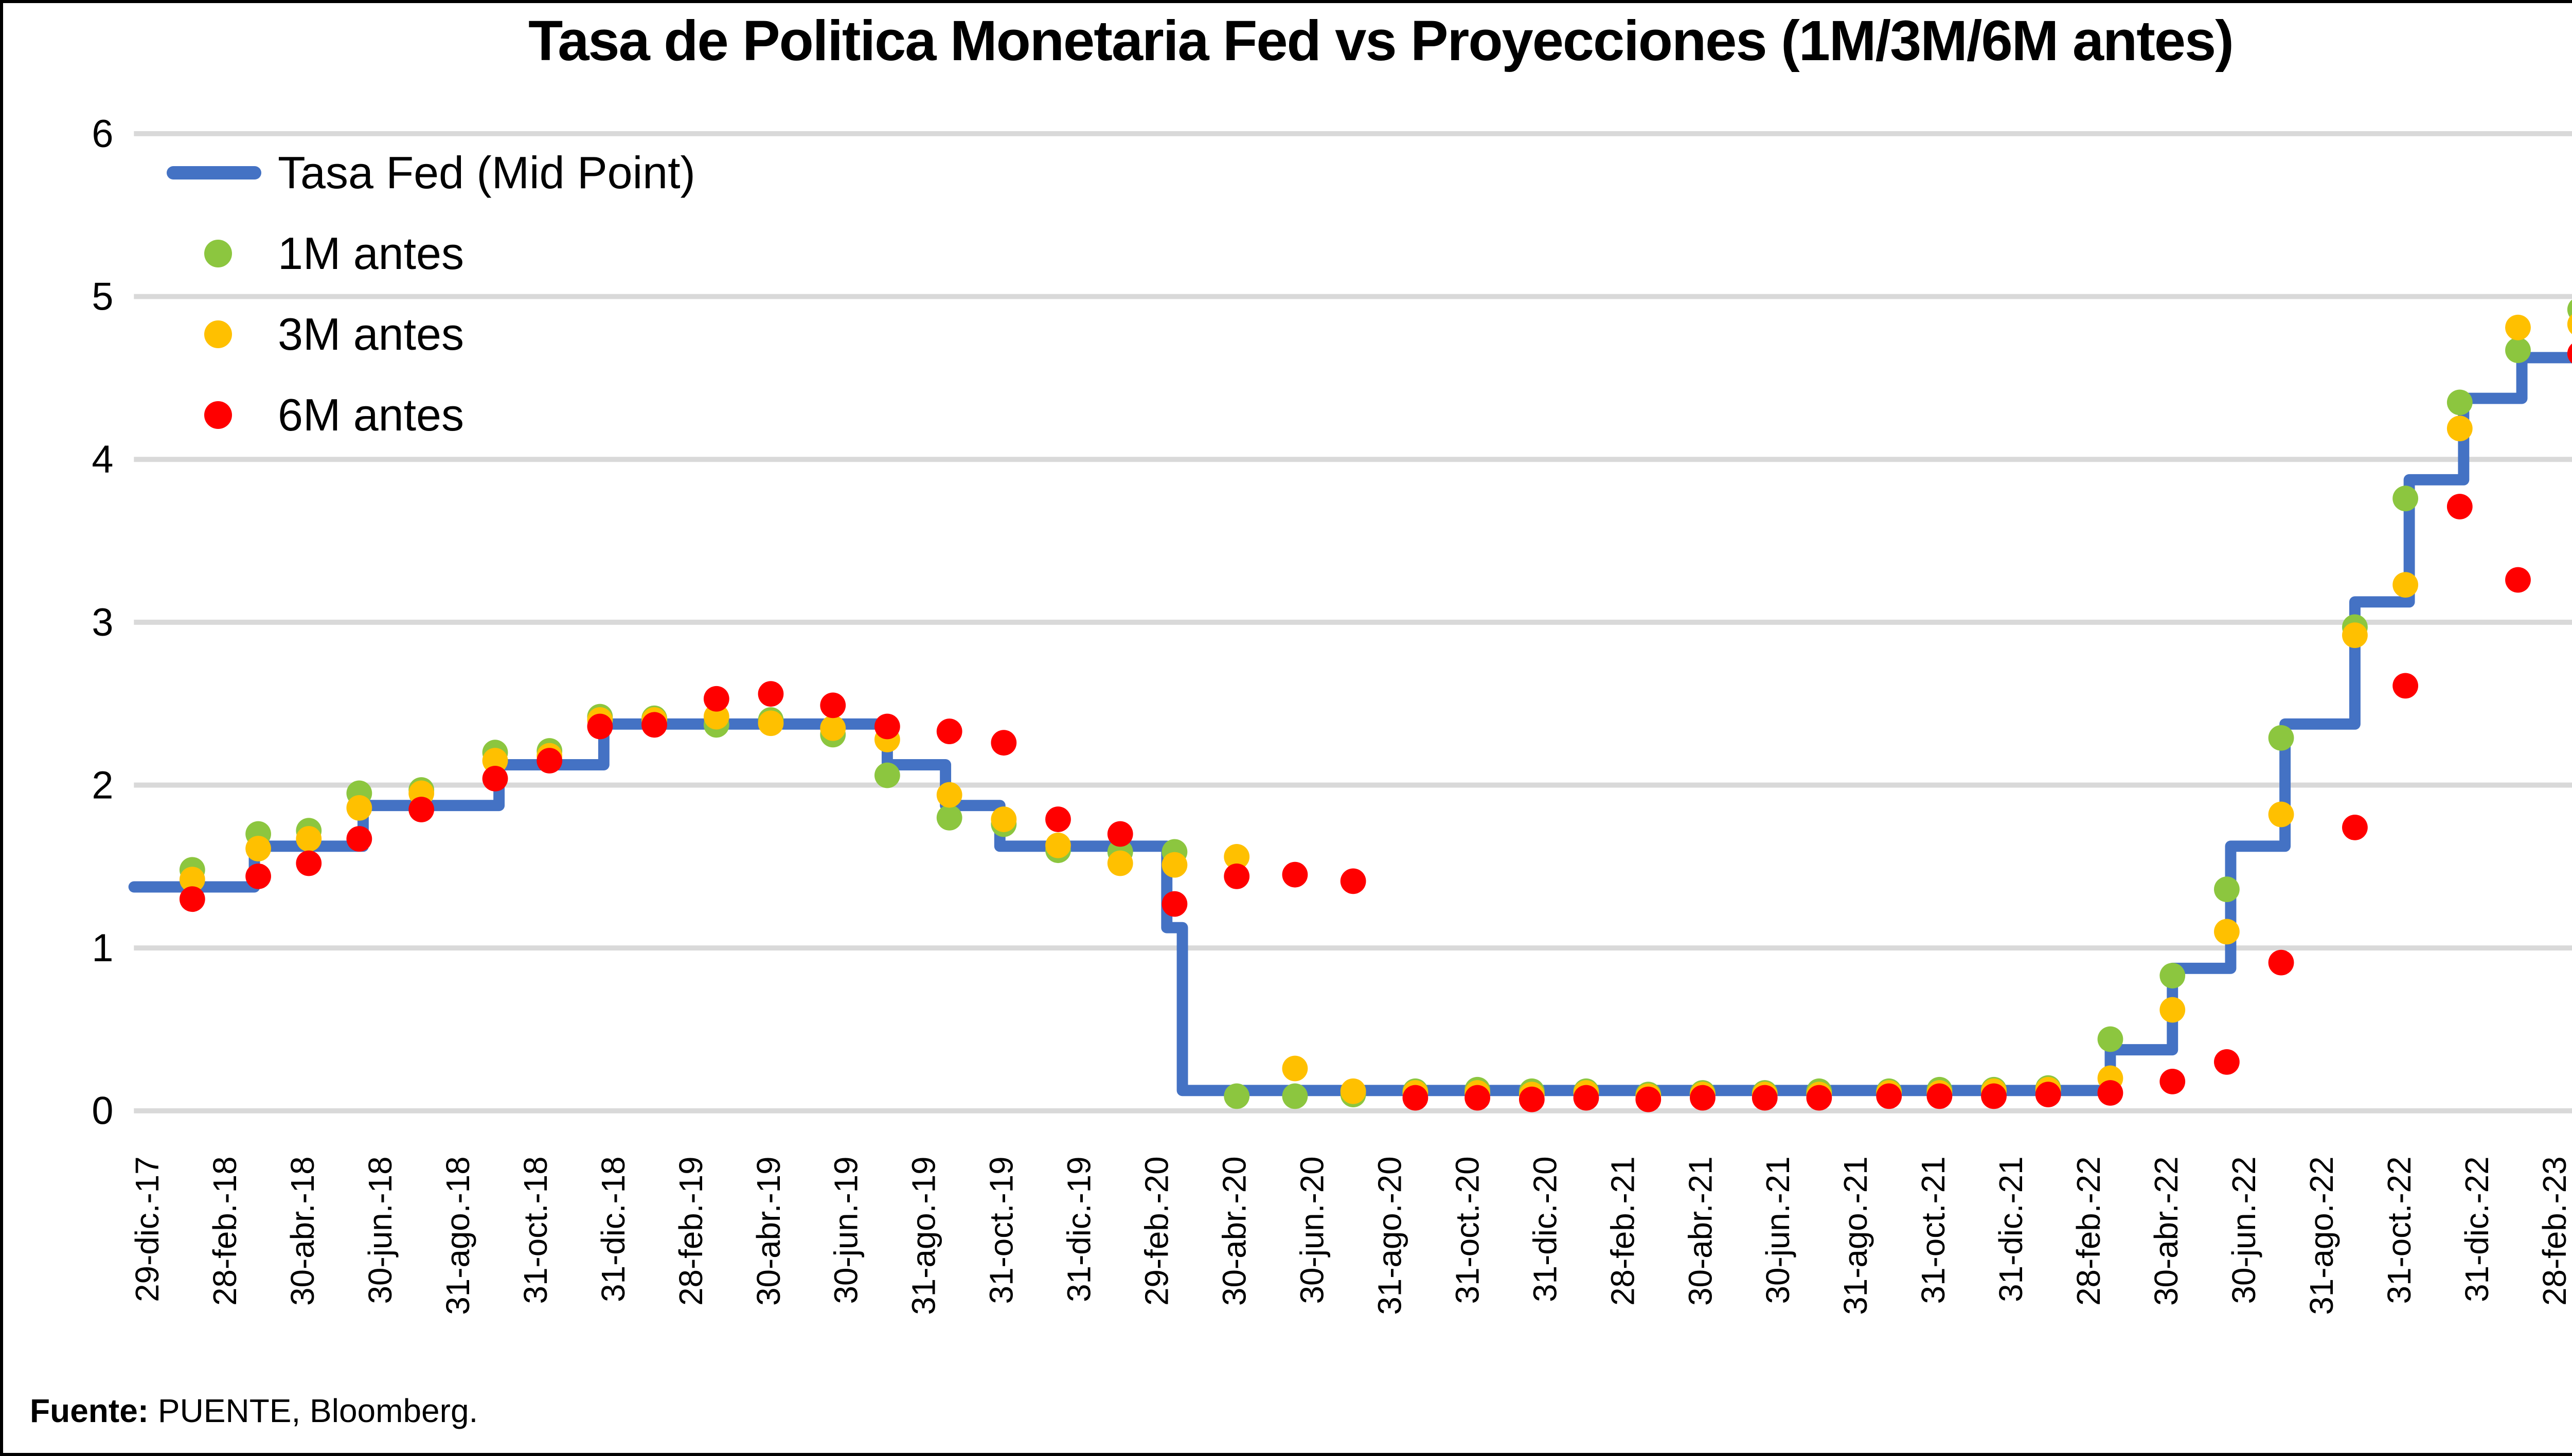  What do you see at coordinates (2166, 1230) in the screenshot?
I see `x-tick-label: 30-abr.-22` at bounding box center [2166, 1230].